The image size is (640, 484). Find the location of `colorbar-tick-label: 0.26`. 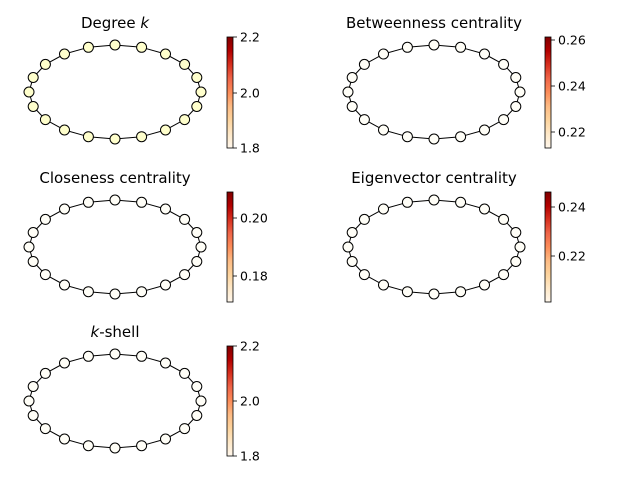

colorbar-tick-label: 0.26 is located at coordinates (572, 40).